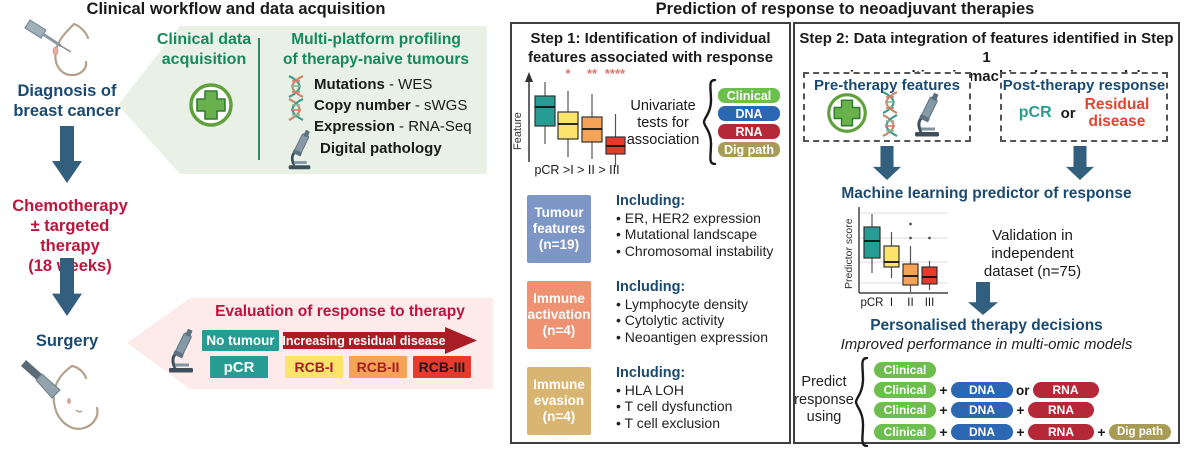 This screenshot has height=454, width=1186. I want to click on surgery-label: Surgery, so click(67, 341).